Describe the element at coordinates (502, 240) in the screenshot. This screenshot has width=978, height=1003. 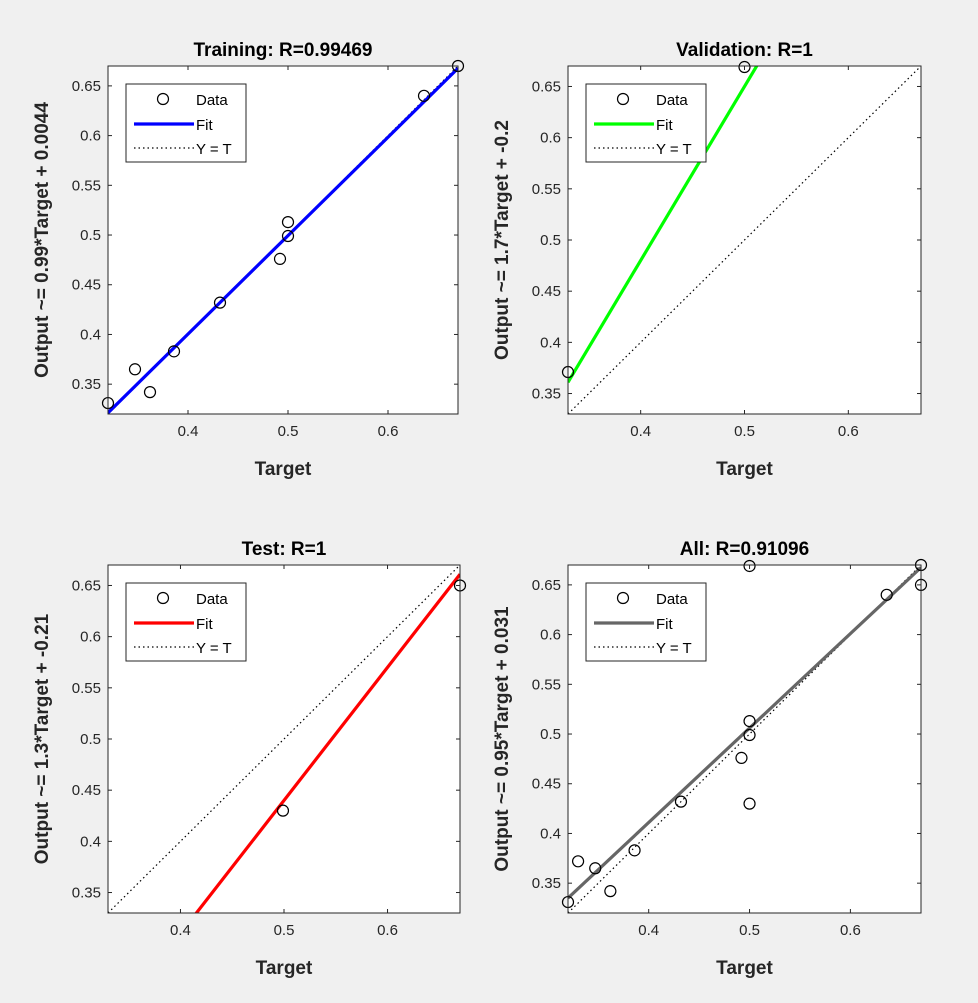
I see `y-axis-label: Output ~= 1.7*Target + -0.2` at that location.